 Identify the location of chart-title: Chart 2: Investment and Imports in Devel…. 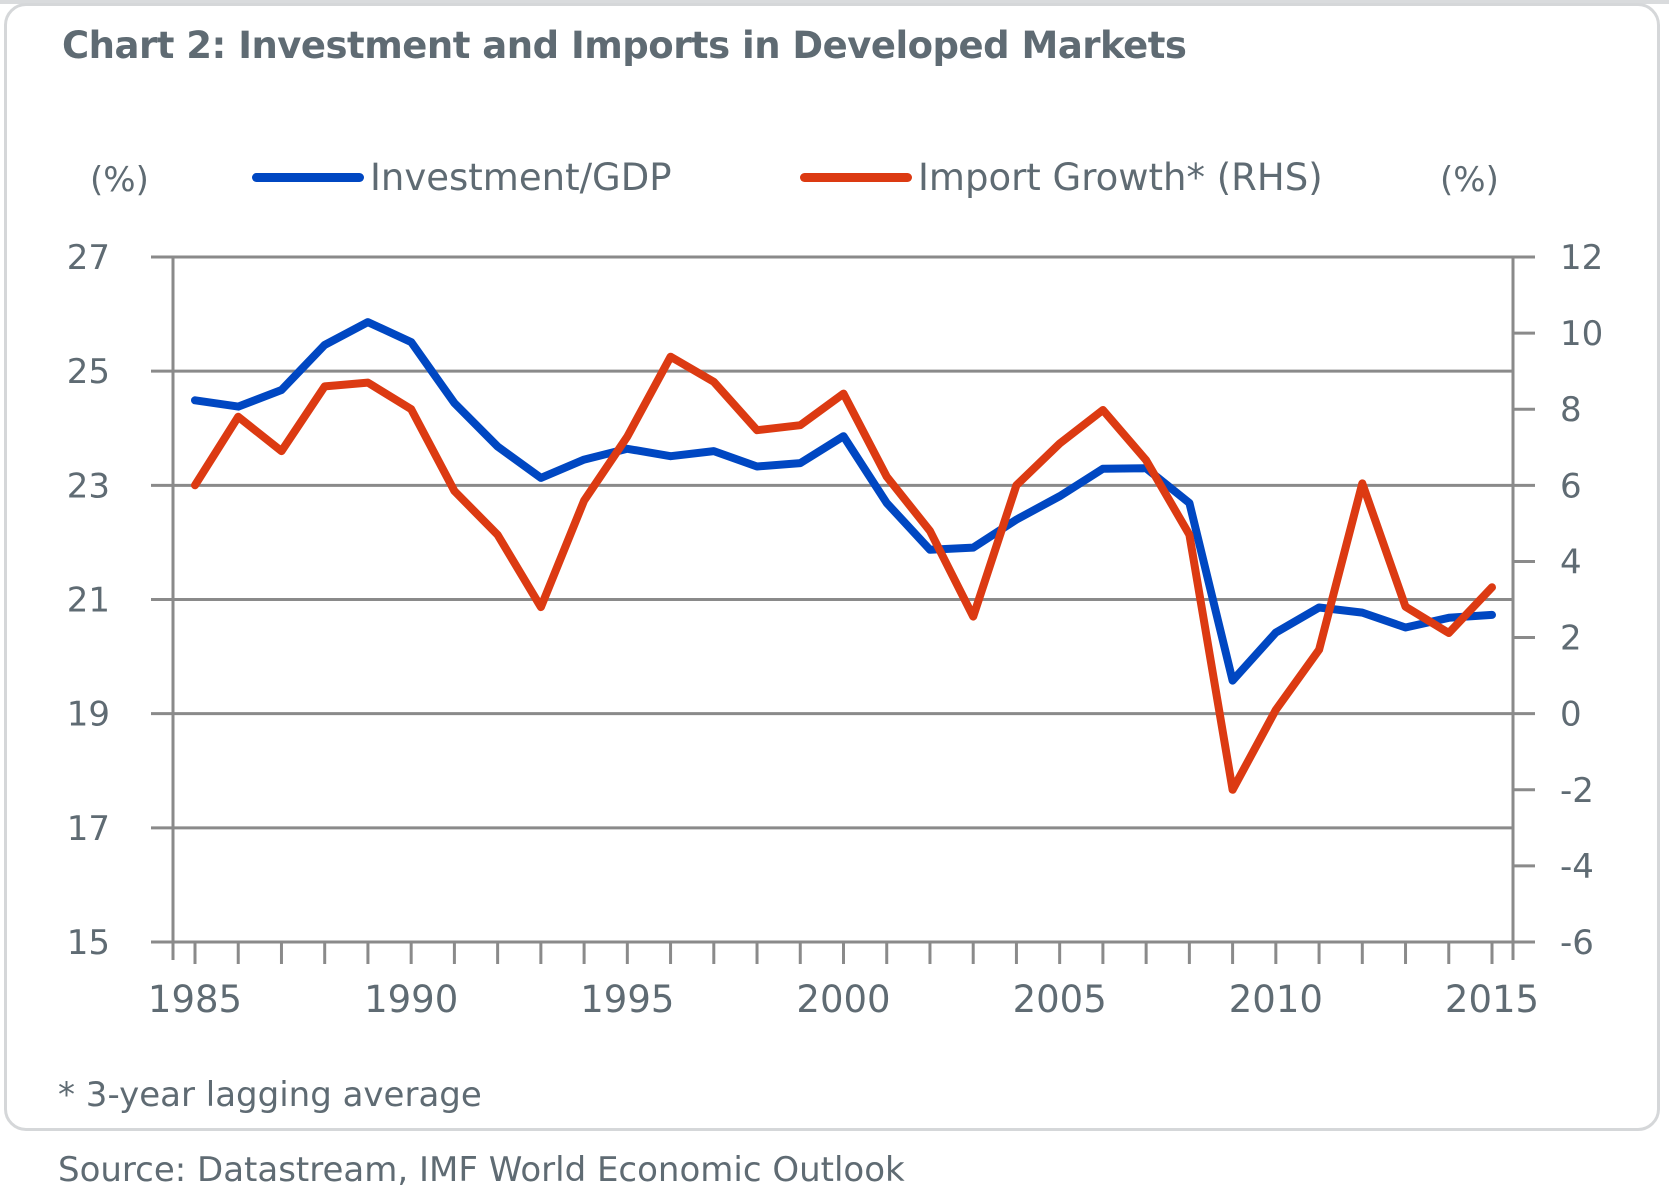
(624, 45).